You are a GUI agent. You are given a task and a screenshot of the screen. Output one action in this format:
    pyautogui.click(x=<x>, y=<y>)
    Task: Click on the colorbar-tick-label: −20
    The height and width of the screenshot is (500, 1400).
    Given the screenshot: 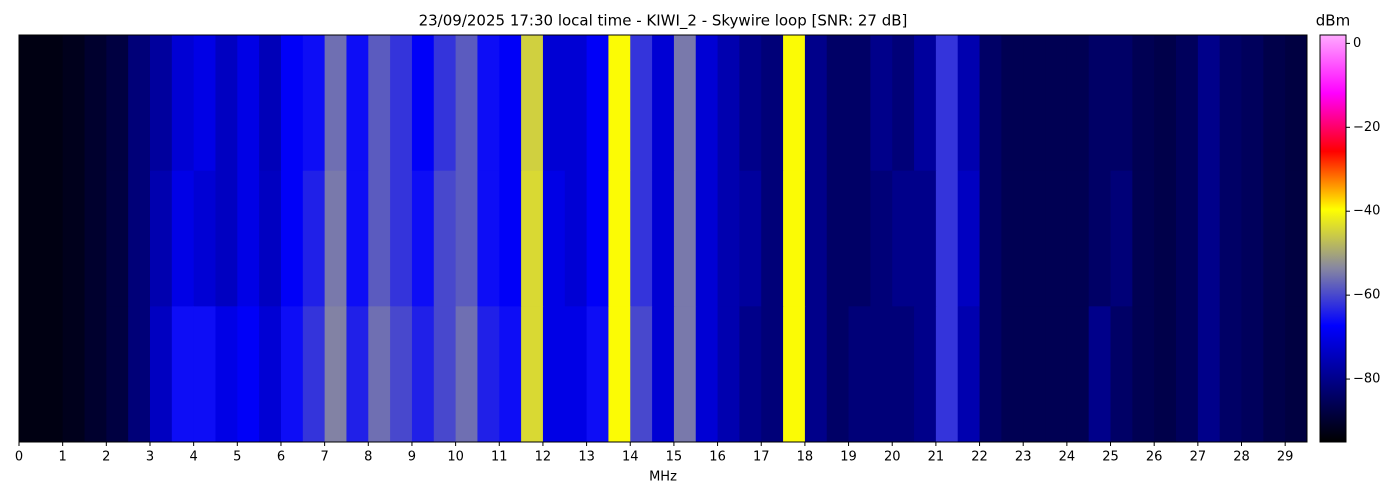 What is the action you would take?
    pyautogui.click(x=1366, y=127)
    